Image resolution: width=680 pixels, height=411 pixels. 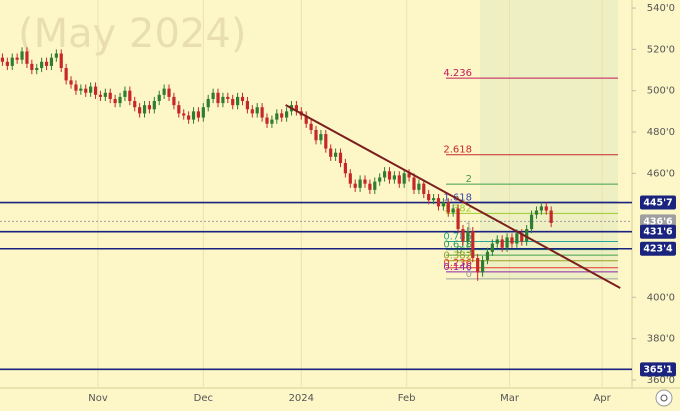 What do you see at coordinates (661, 339) in the screenshot?
I see `y-tick-label: 380'0` at bounding box center [661, 339].